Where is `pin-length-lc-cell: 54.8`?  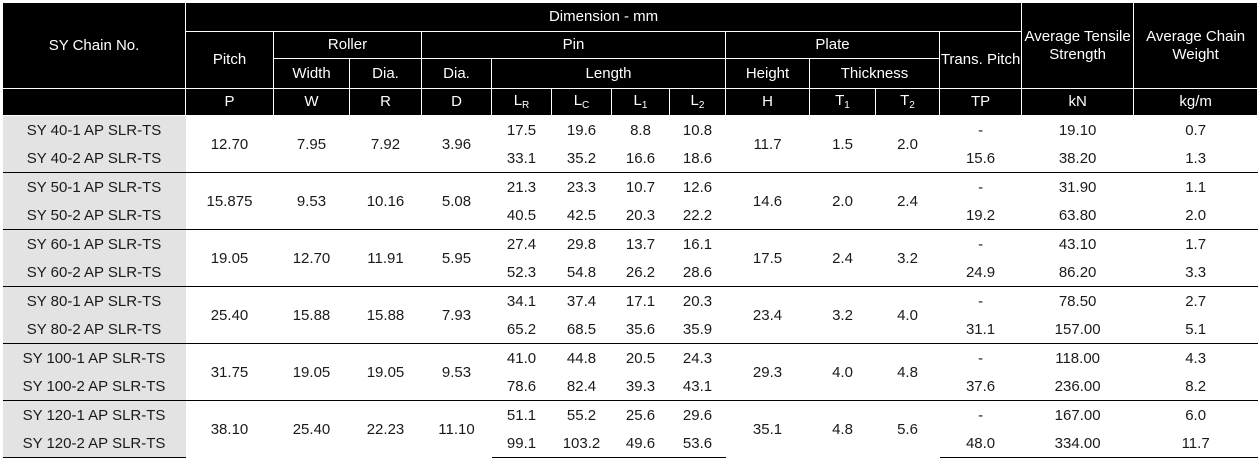
pin-length-lc-cell: 54.8 is located at coordinates (581, 272).